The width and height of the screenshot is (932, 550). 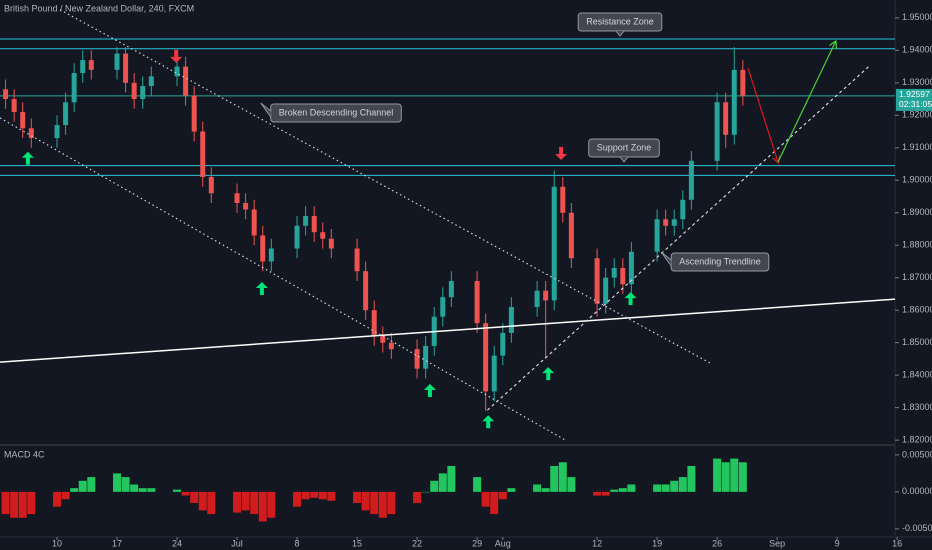 I want to click on y-tick-label: 1.89000, so click(x=917, y=212).